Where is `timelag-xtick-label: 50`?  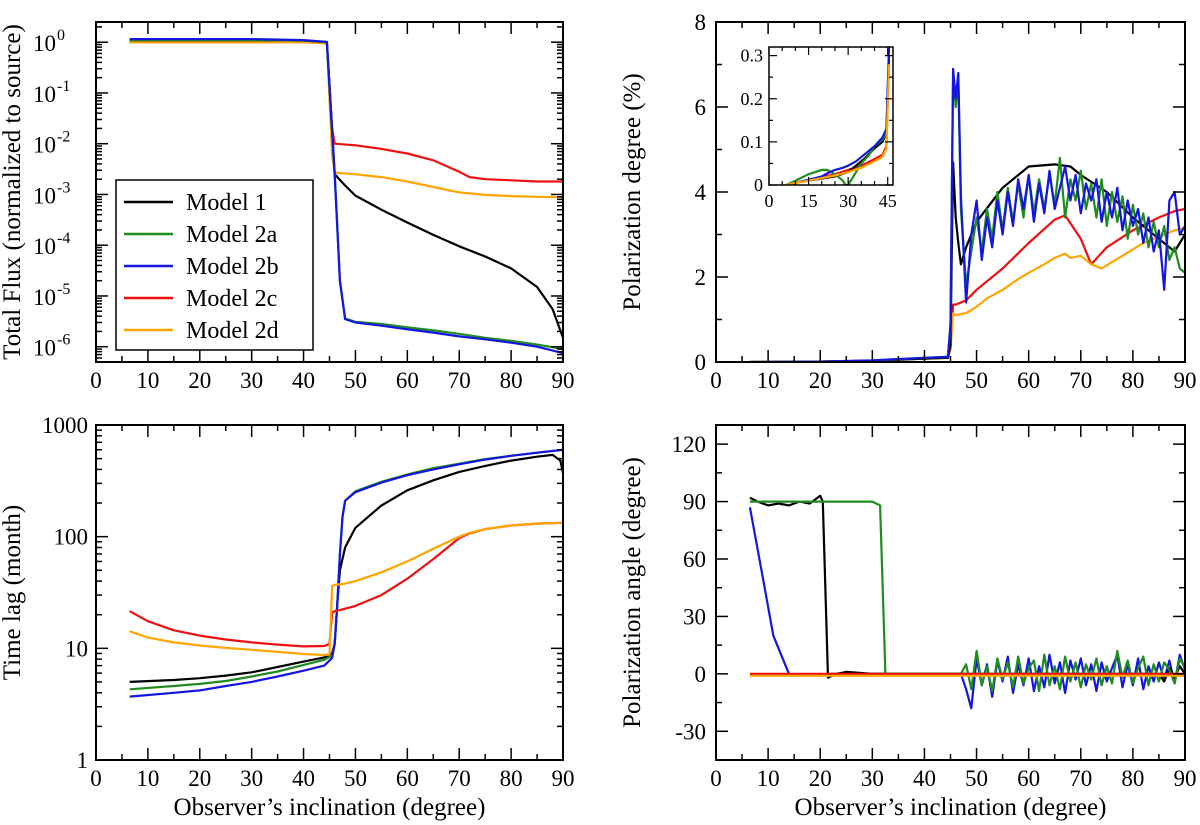
timelag-xtick-label: 50 is located at coordinates (355, 778).